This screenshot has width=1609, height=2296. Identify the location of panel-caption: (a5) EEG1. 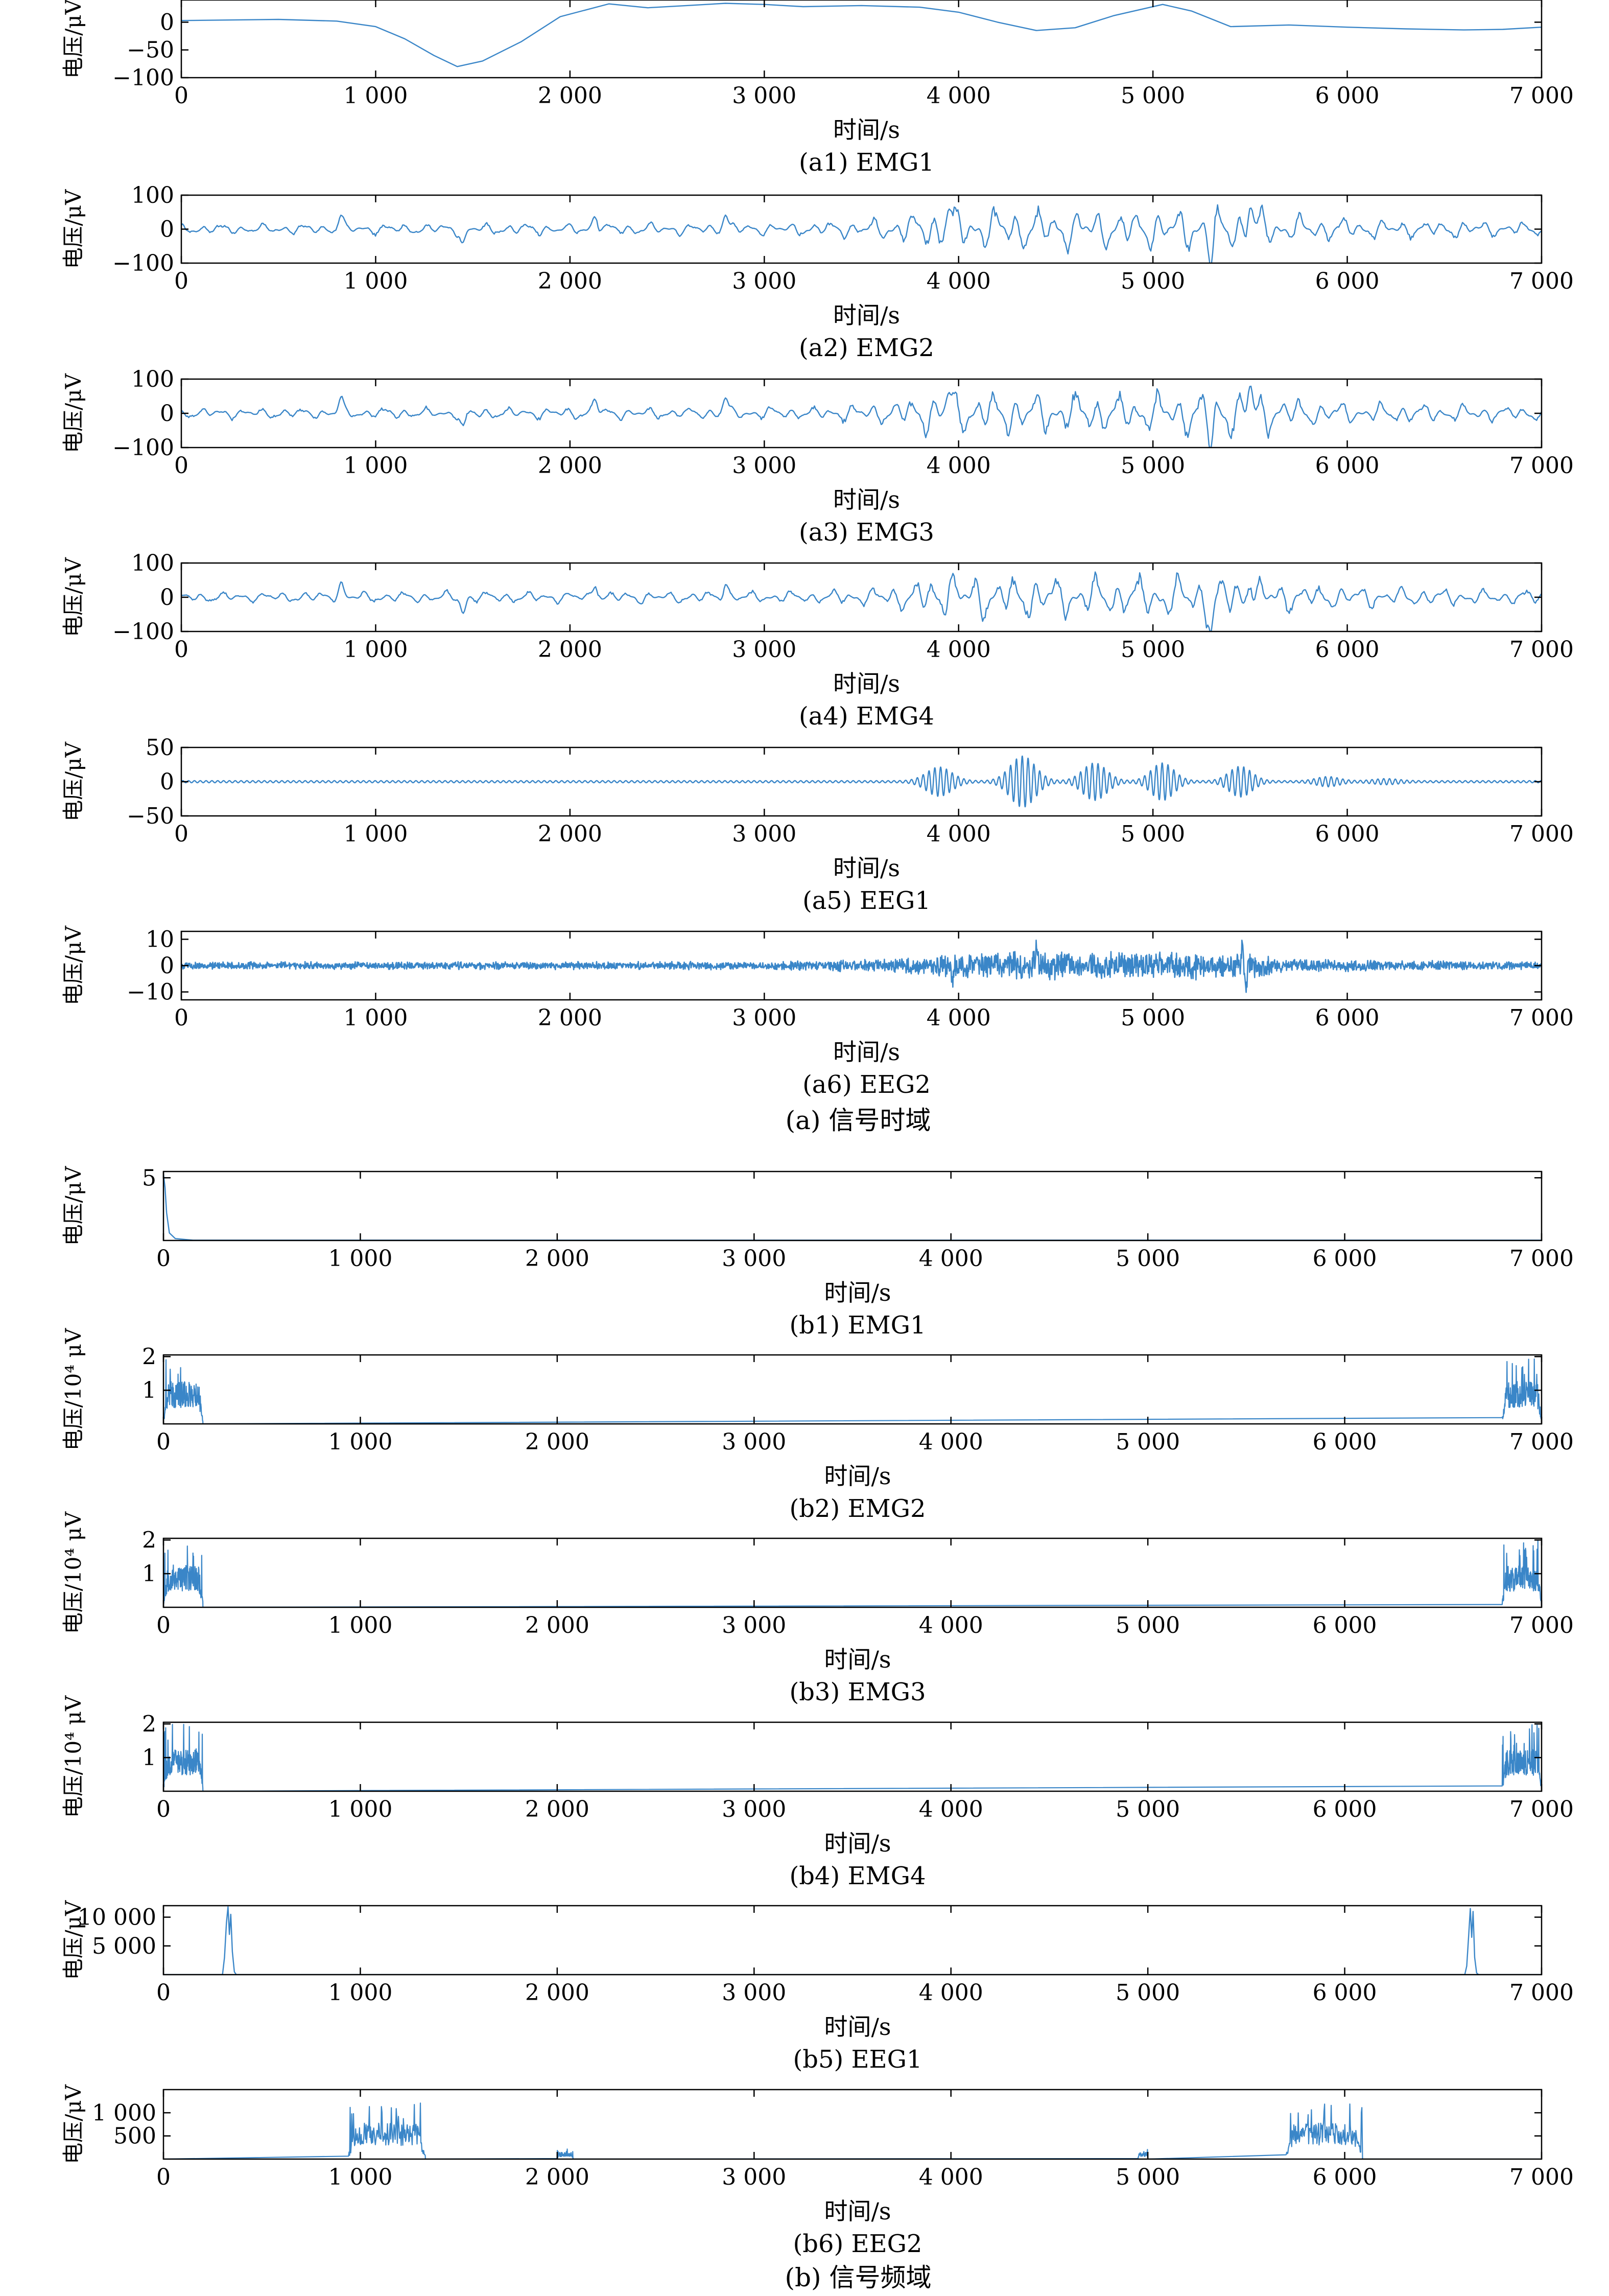
(866, 900).